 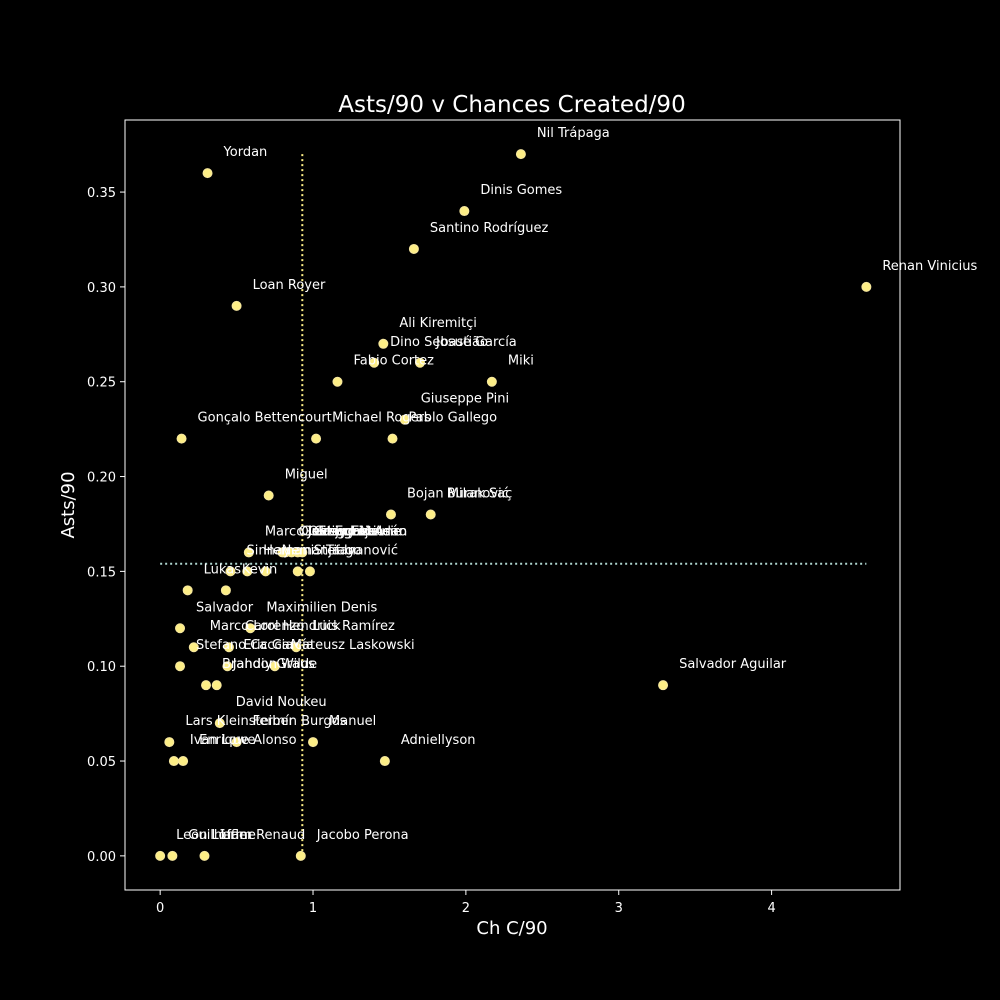 What do you see at coordinates (352, 721) in the screenshot?
I see `point-label: Manuel` at bounding box center [352, 721].